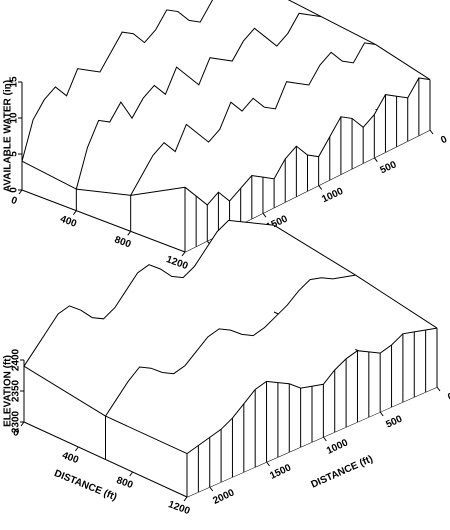 The width and height of the screenshot is (450, 530). What do you see at coordinates (14, 190) in the screenshot?
I see `y-tick-label: 0` at bounding box center [14, 190].